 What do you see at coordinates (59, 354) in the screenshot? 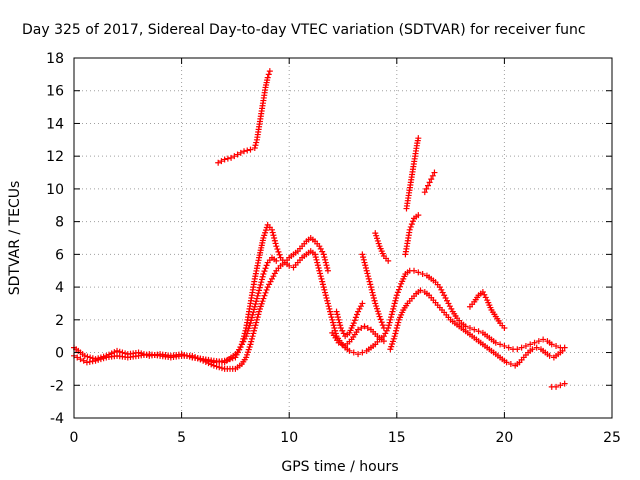
I see `y-tick-label: 0` at bounding box center [59, 354].